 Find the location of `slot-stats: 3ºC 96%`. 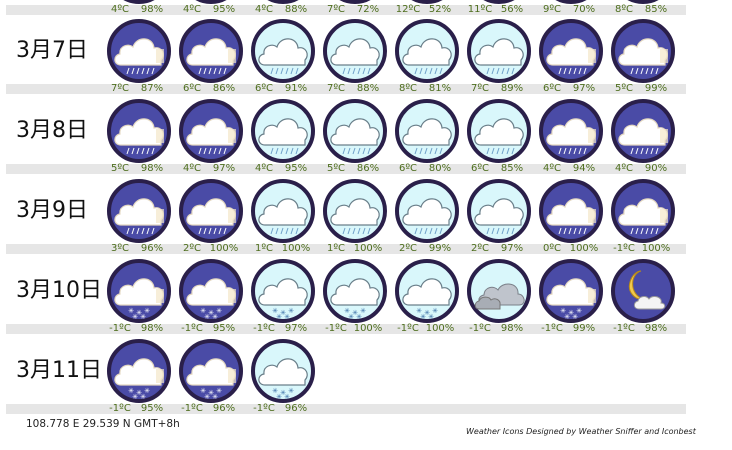

slot-stats: 3ºC 96% is located at coordinates (136, 249).